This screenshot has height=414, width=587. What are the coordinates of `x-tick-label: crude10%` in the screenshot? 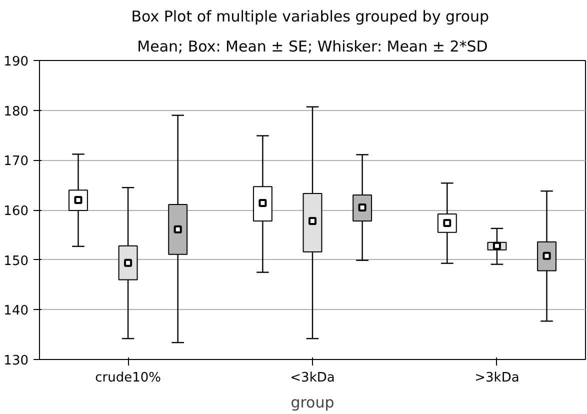 It's located at (128, 378).